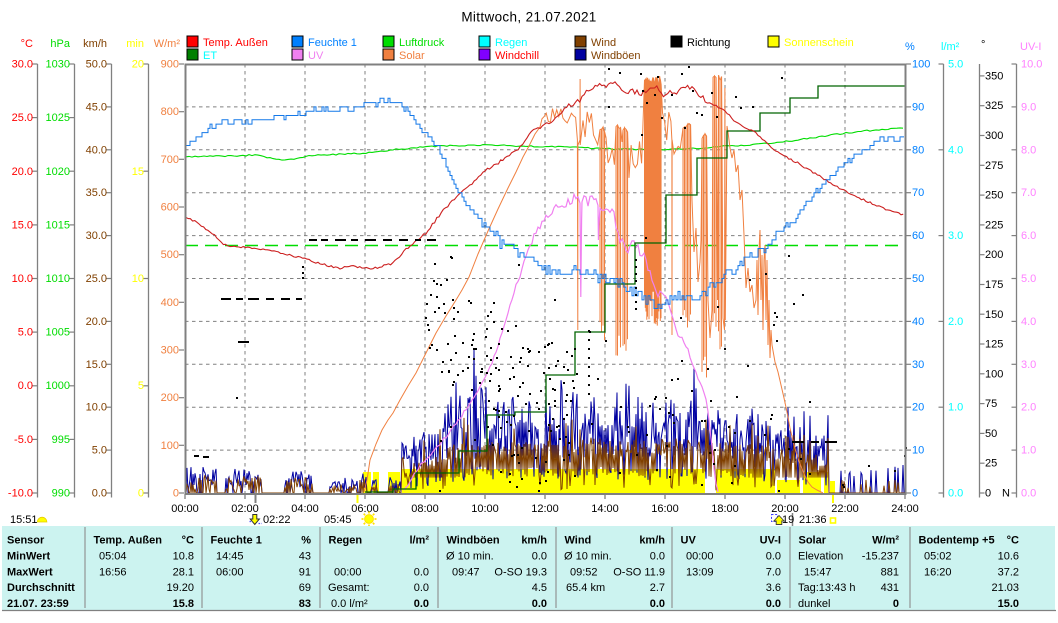  What do you see at coordinates (918, 451) in the screenshot?
I see `svg-text: 10` at bounding box center [918, 451].